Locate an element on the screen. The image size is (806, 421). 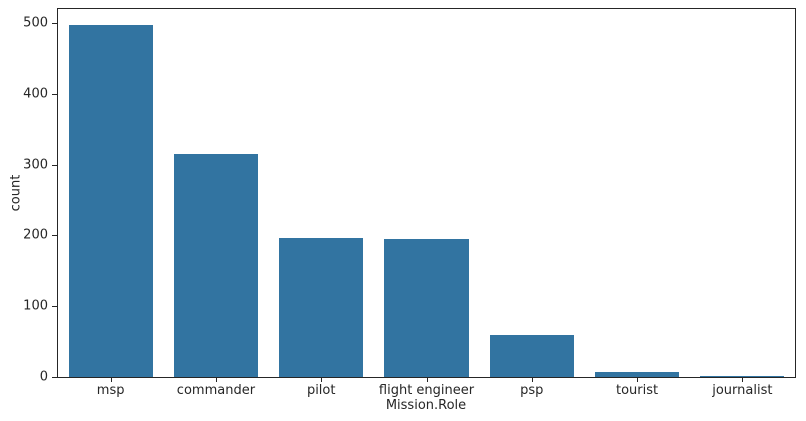
x-tick-mark-flight-engineer is located at coordinates (427, 379).